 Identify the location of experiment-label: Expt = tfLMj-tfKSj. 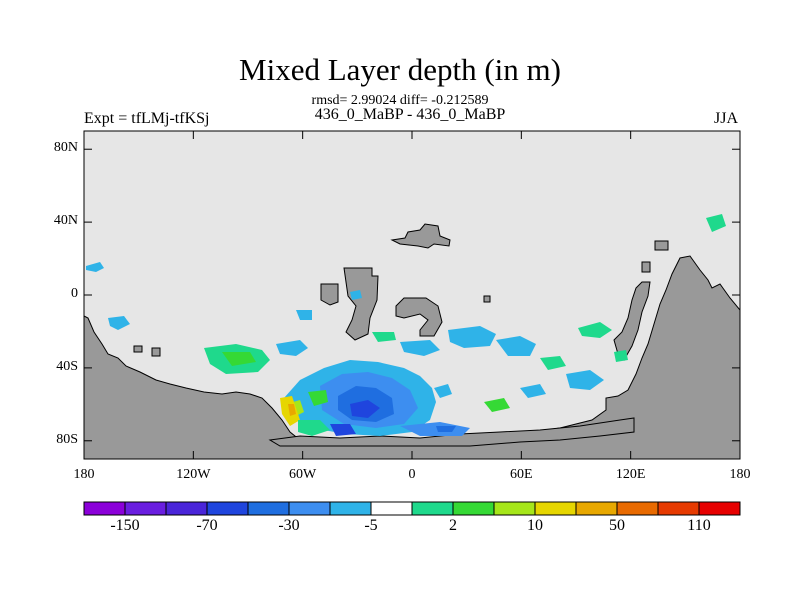
(147, 118).